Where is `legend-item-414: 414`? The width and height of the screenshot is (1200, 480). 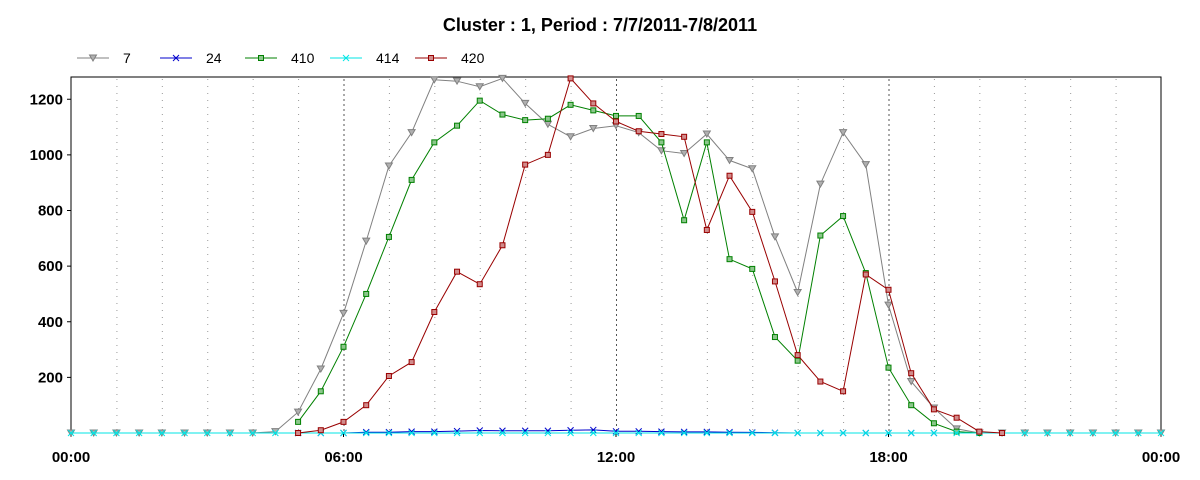
legend-item-414: 414 is located at coordinates (365, 58).